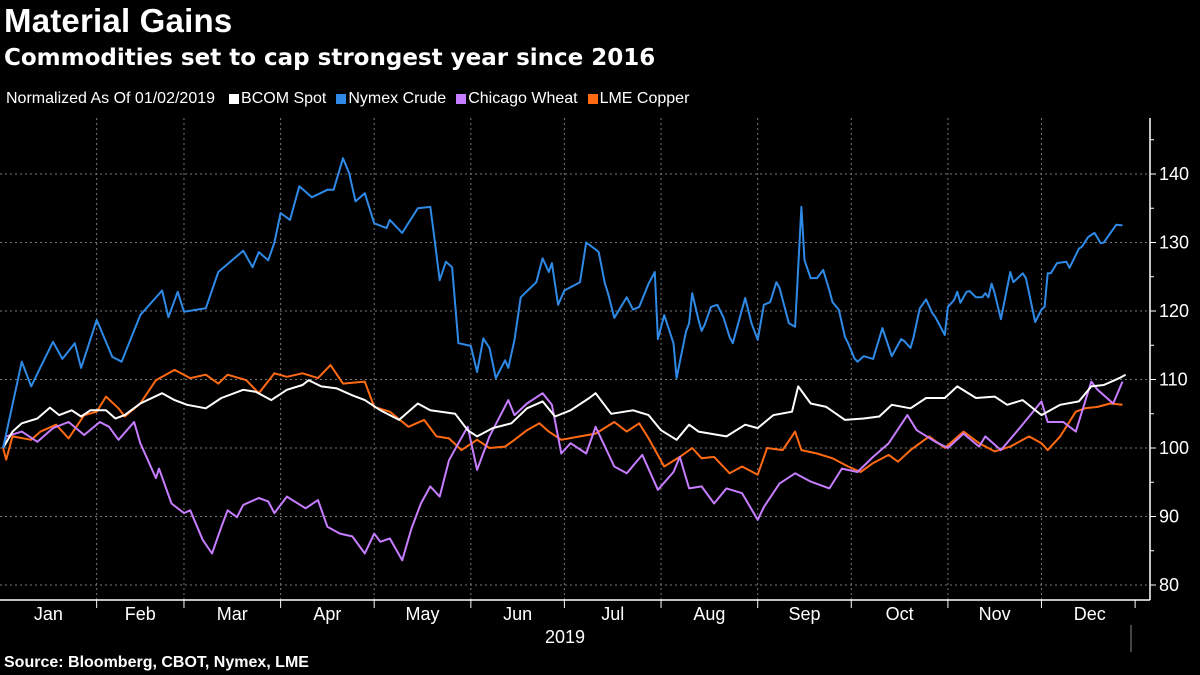 The height and width of the screenshot is (675, 1200). What do you see at coordinates (48, 614) in the screenshot?
I see `x-tick-label: Jan` at bounding box center [48, 614].